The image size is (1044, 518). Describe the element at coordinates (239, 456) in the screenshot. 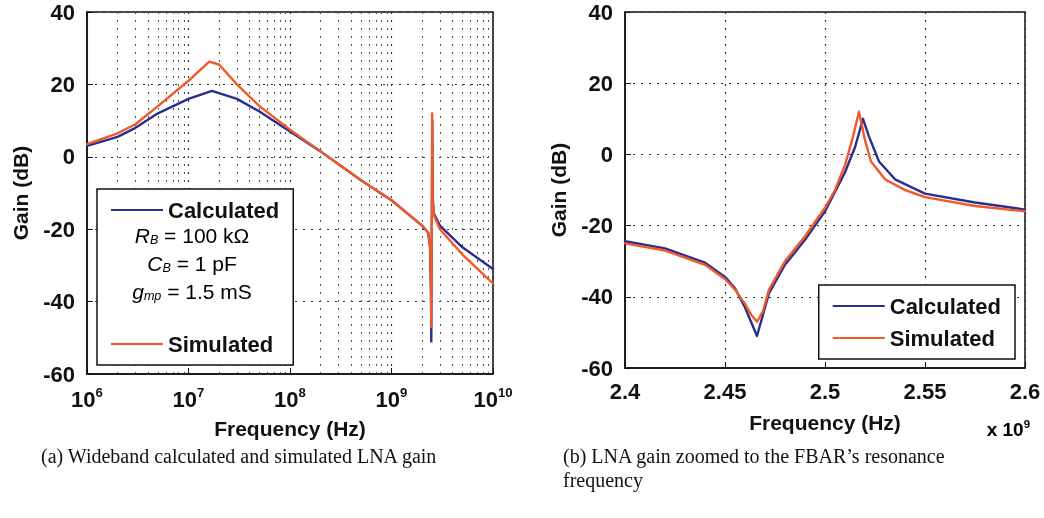

I see `text: (a) Wideband calculated and simulated LNA gain` at that location.